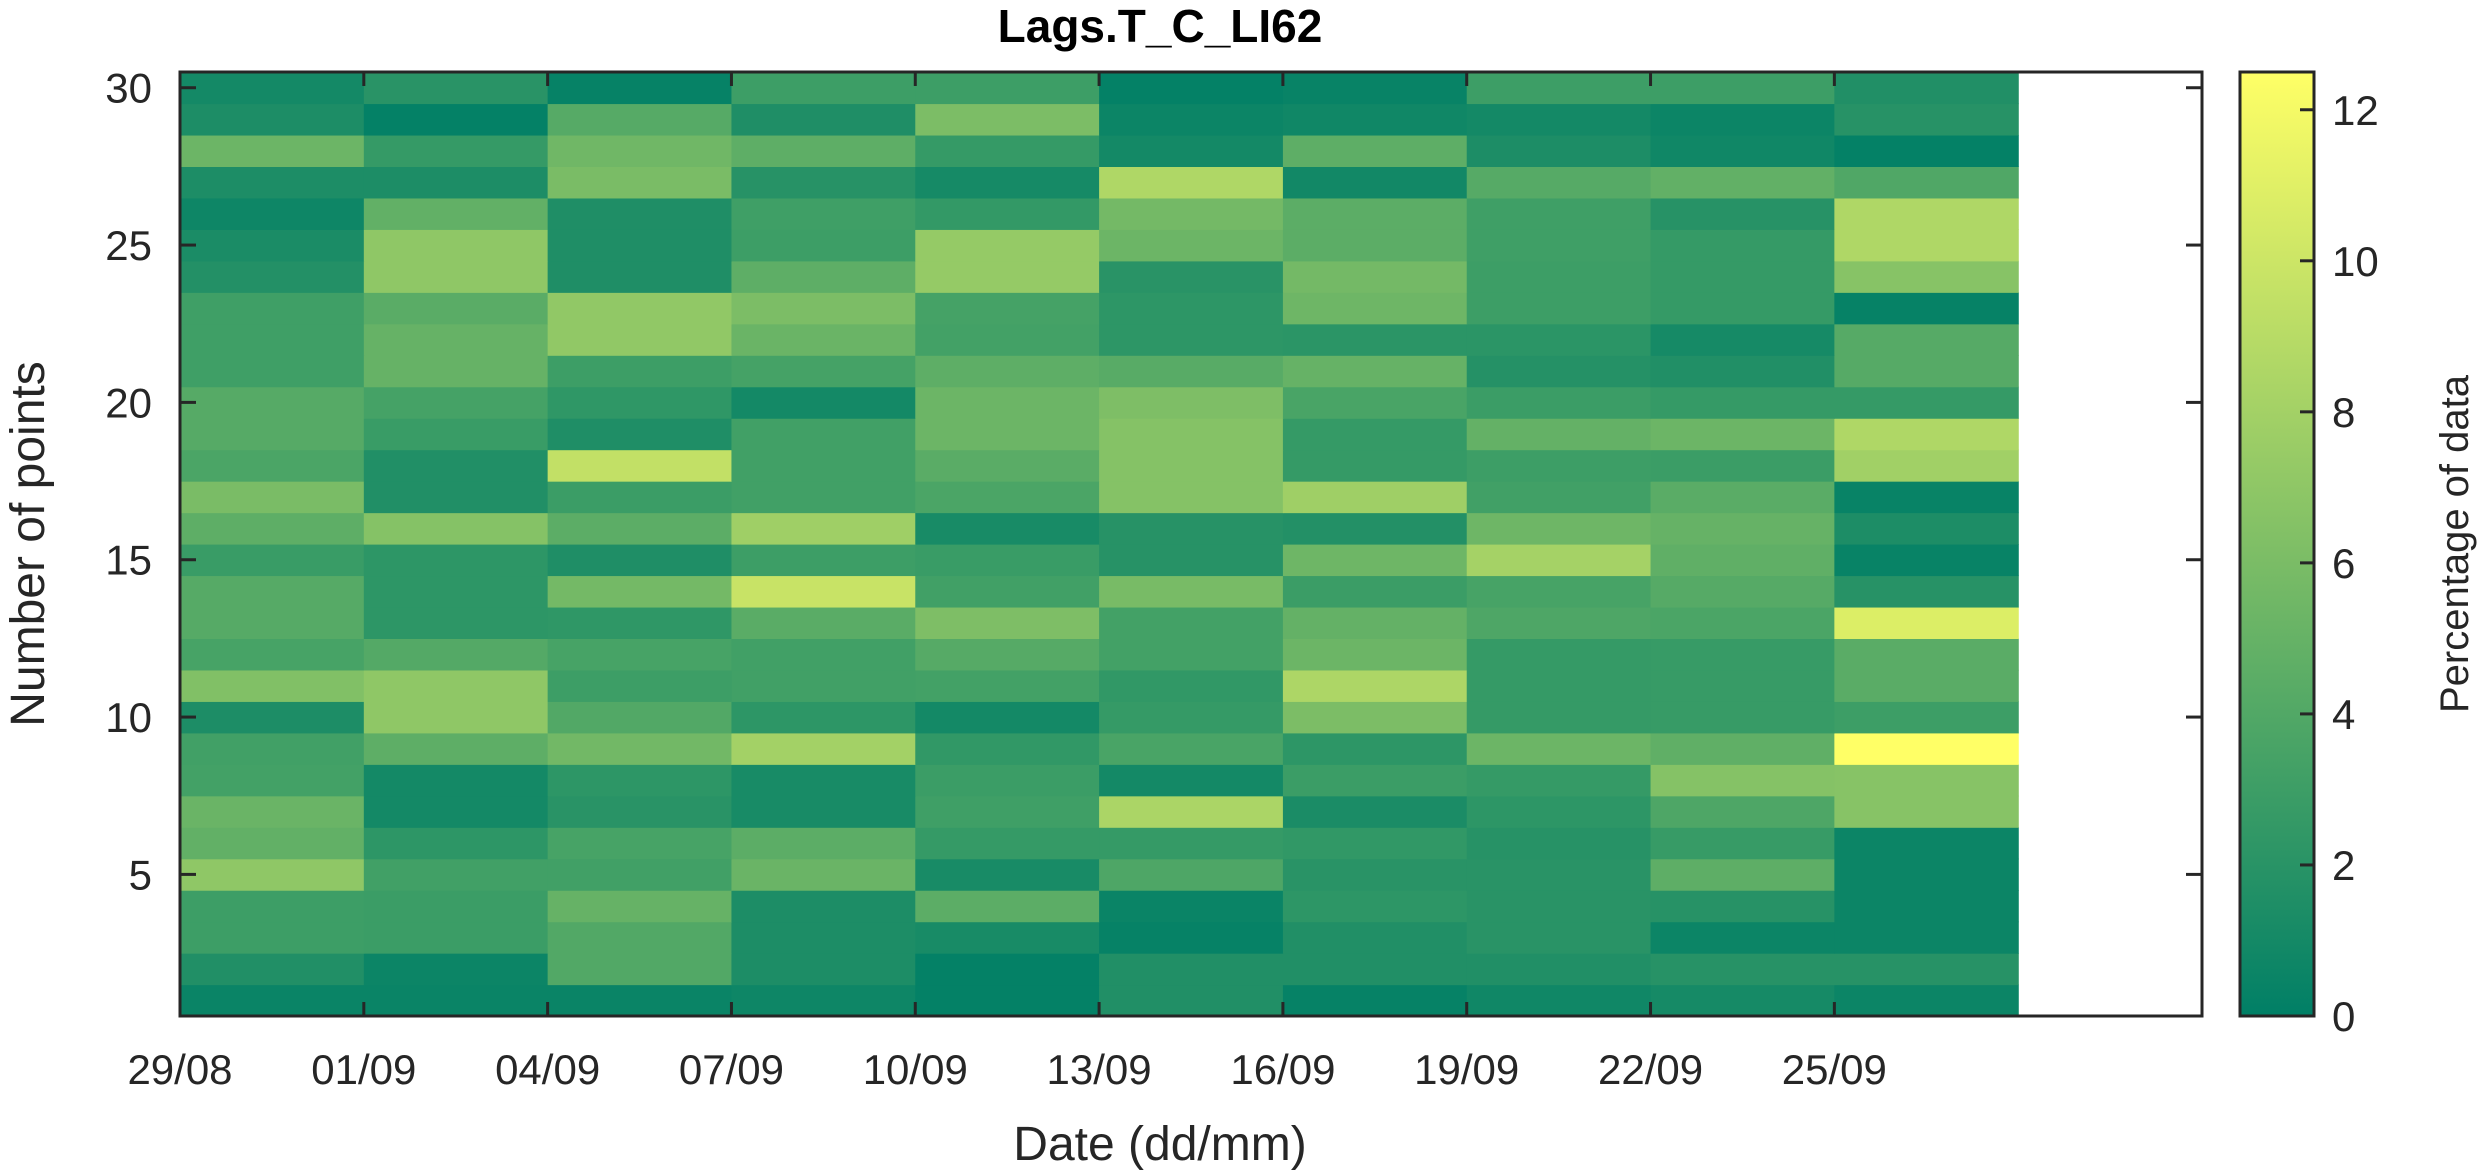  What do you see at coordinates (128, 717) in the screenshot?
I see `y-tick-label: 10` at bounding box center [128, 717].